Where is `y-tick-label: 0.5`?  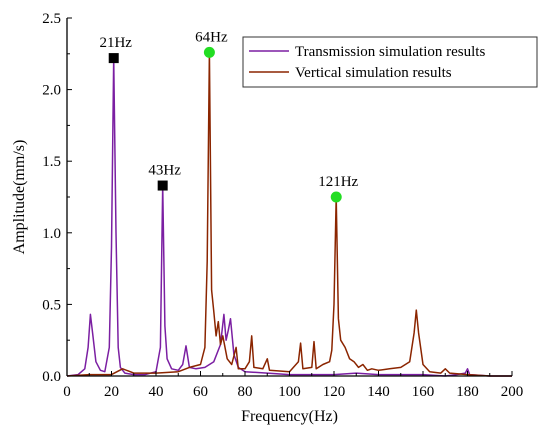 y-tick-label: 0.5 is located at coordinates (51, 305).